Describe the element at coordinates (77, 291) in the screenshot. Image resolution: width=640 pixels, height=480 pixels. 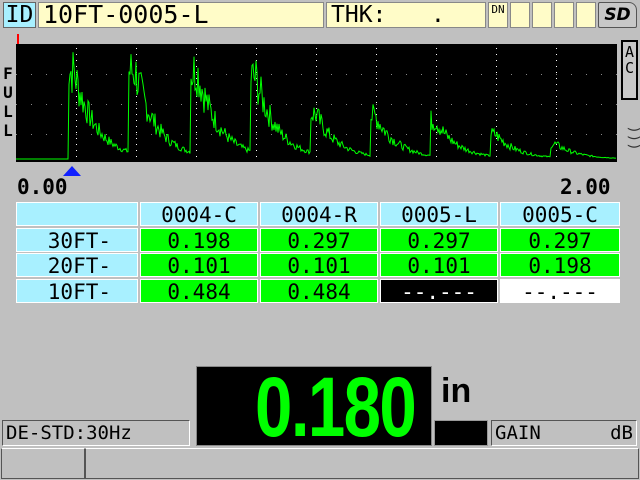
I see `grid-row-label: 10FT-` at that location.